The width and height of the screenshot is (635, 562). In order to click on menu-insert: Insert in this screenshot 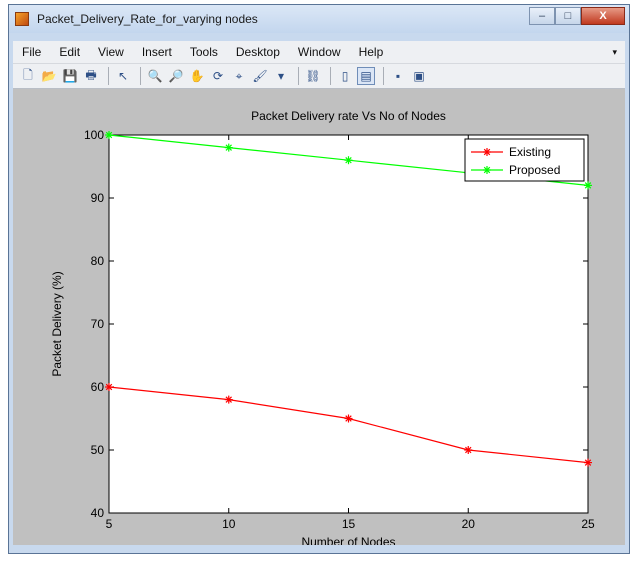, I will do `click(156, 52)`.